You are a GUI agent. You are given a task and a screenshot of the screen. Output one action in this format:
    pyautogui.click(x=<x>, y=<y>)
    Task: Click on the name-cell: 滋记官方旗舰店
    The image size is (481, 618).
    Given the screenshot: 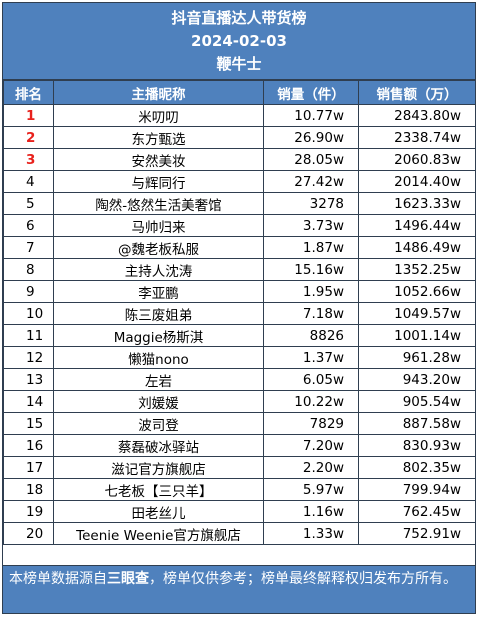 What is the action you would take?
    pyautogui.click(x=158, y=467)
    